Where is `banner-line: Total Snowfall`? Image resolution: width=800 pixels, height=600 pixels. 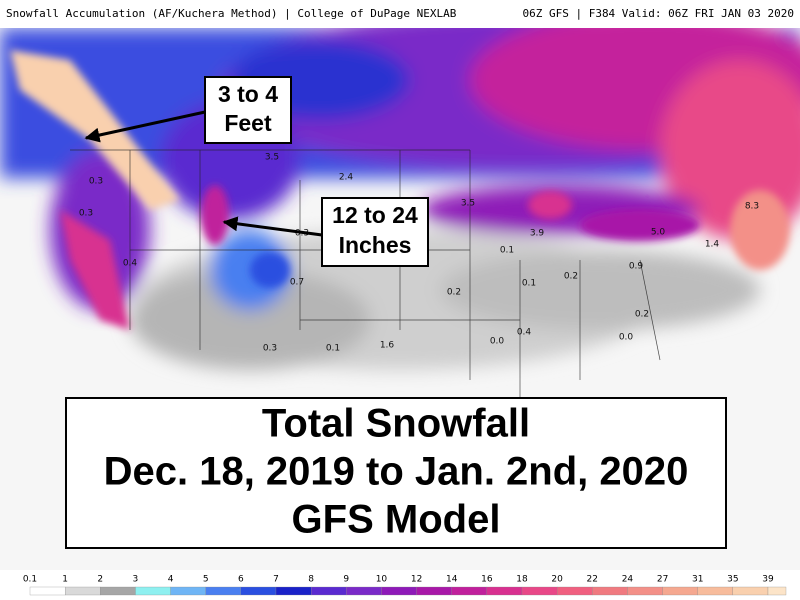
banner-line: Total Snowfall is located at coordinates (396, 424).